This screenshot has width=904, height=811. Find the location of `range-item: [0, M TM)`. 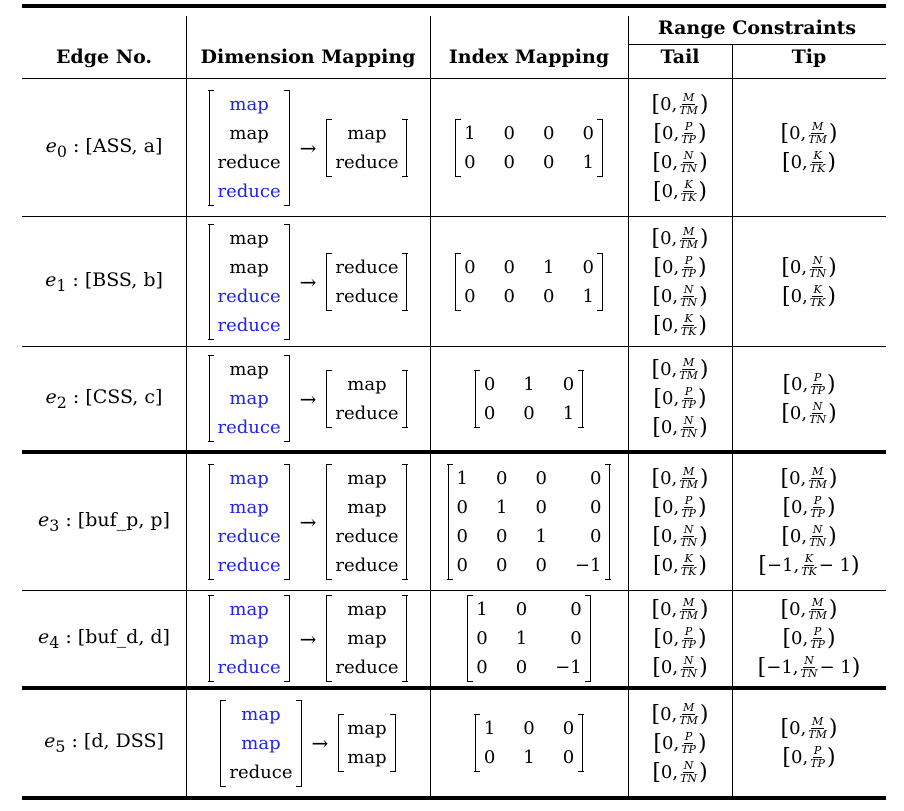

range-item: [0, M TM) is located at coordinates (680, 478).